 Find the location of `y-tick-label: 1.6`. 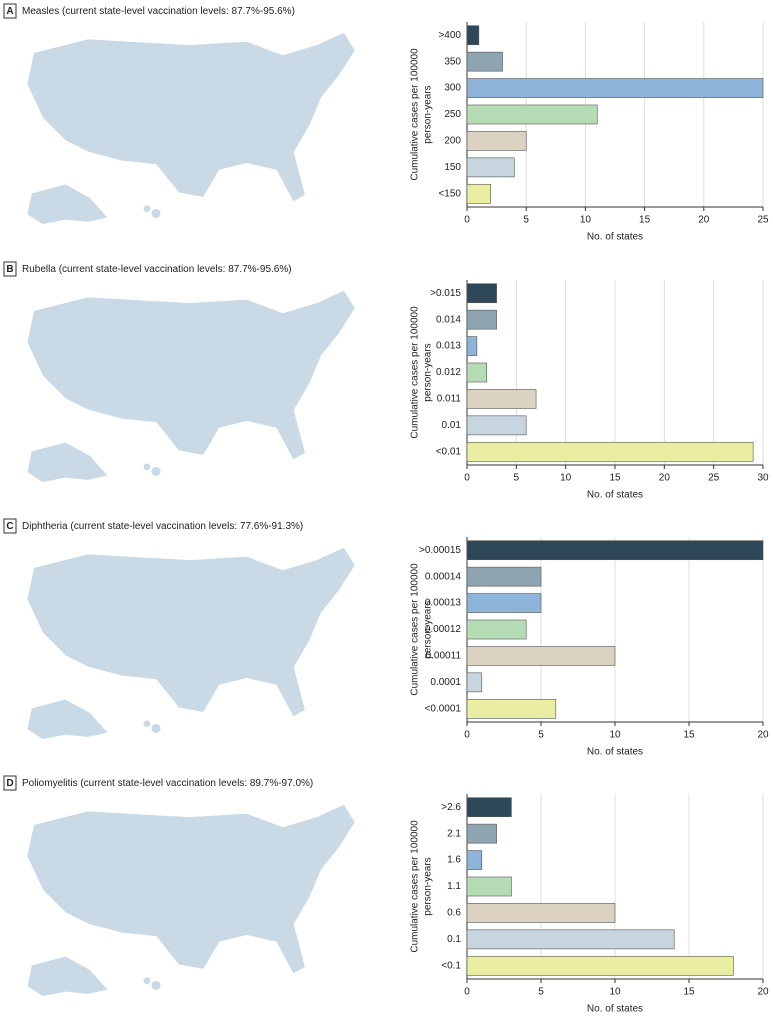

y-tick-label: 1.6 is located at coordinates (454, 860).